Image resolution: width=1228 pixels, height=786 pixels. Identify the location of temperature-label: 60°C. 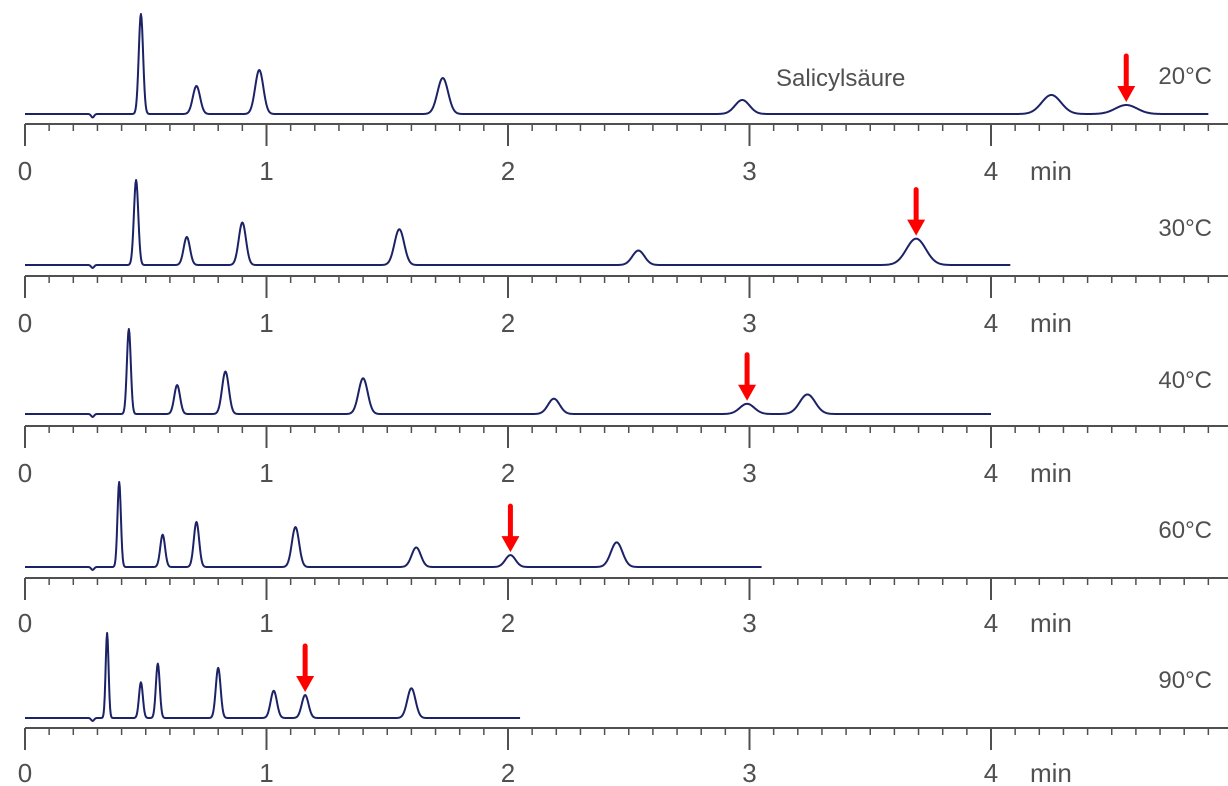
(1185, 530).